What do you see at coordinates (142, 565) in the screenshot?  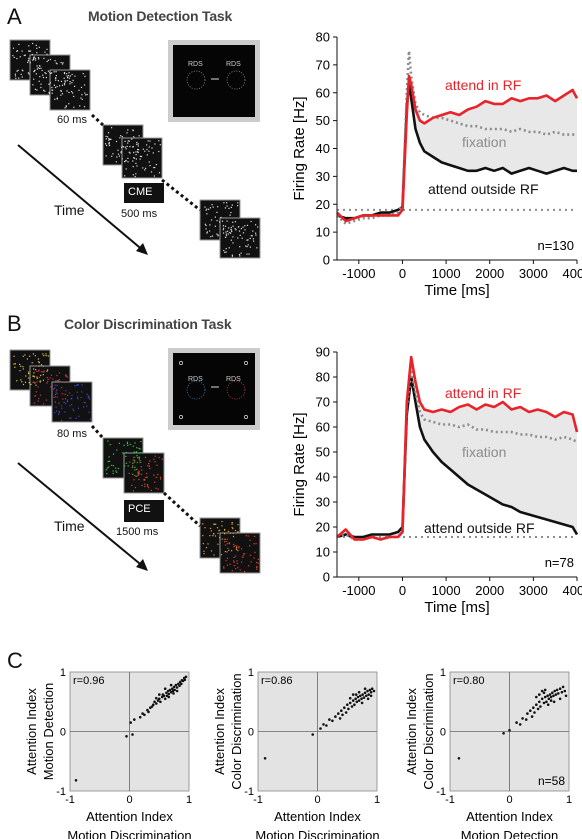 I see `time-arrowhead` at bounding box center [142, 565].